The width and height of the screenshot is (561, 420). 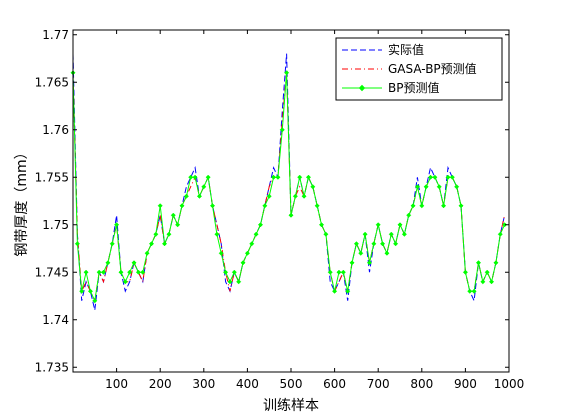 I want to click on x-tick-label: 900, so click(x=465, y=384).